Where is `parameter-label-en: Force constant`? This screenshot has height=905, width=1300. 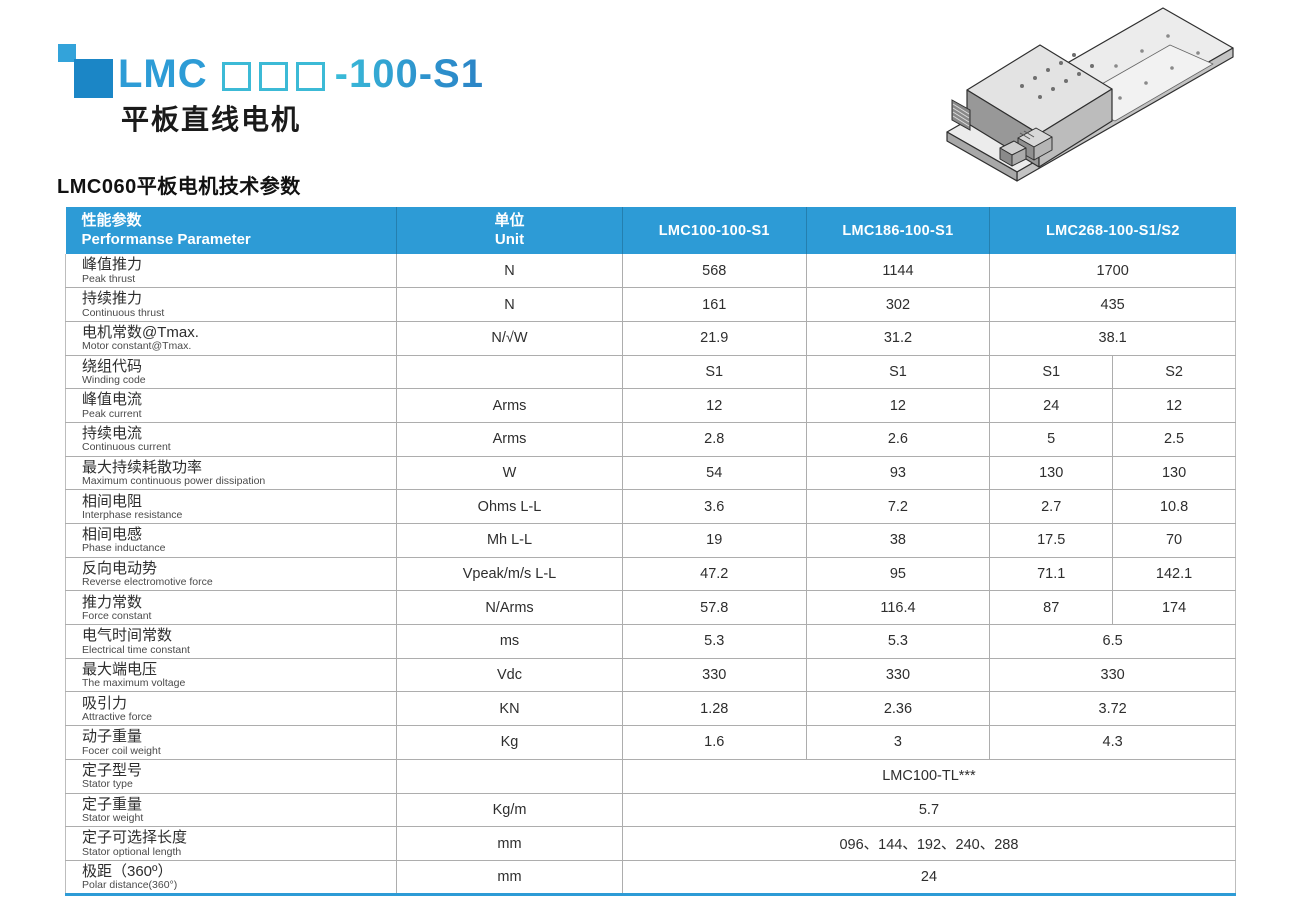 parameter-label-en: Force constant is located at coordinates (117, 615).